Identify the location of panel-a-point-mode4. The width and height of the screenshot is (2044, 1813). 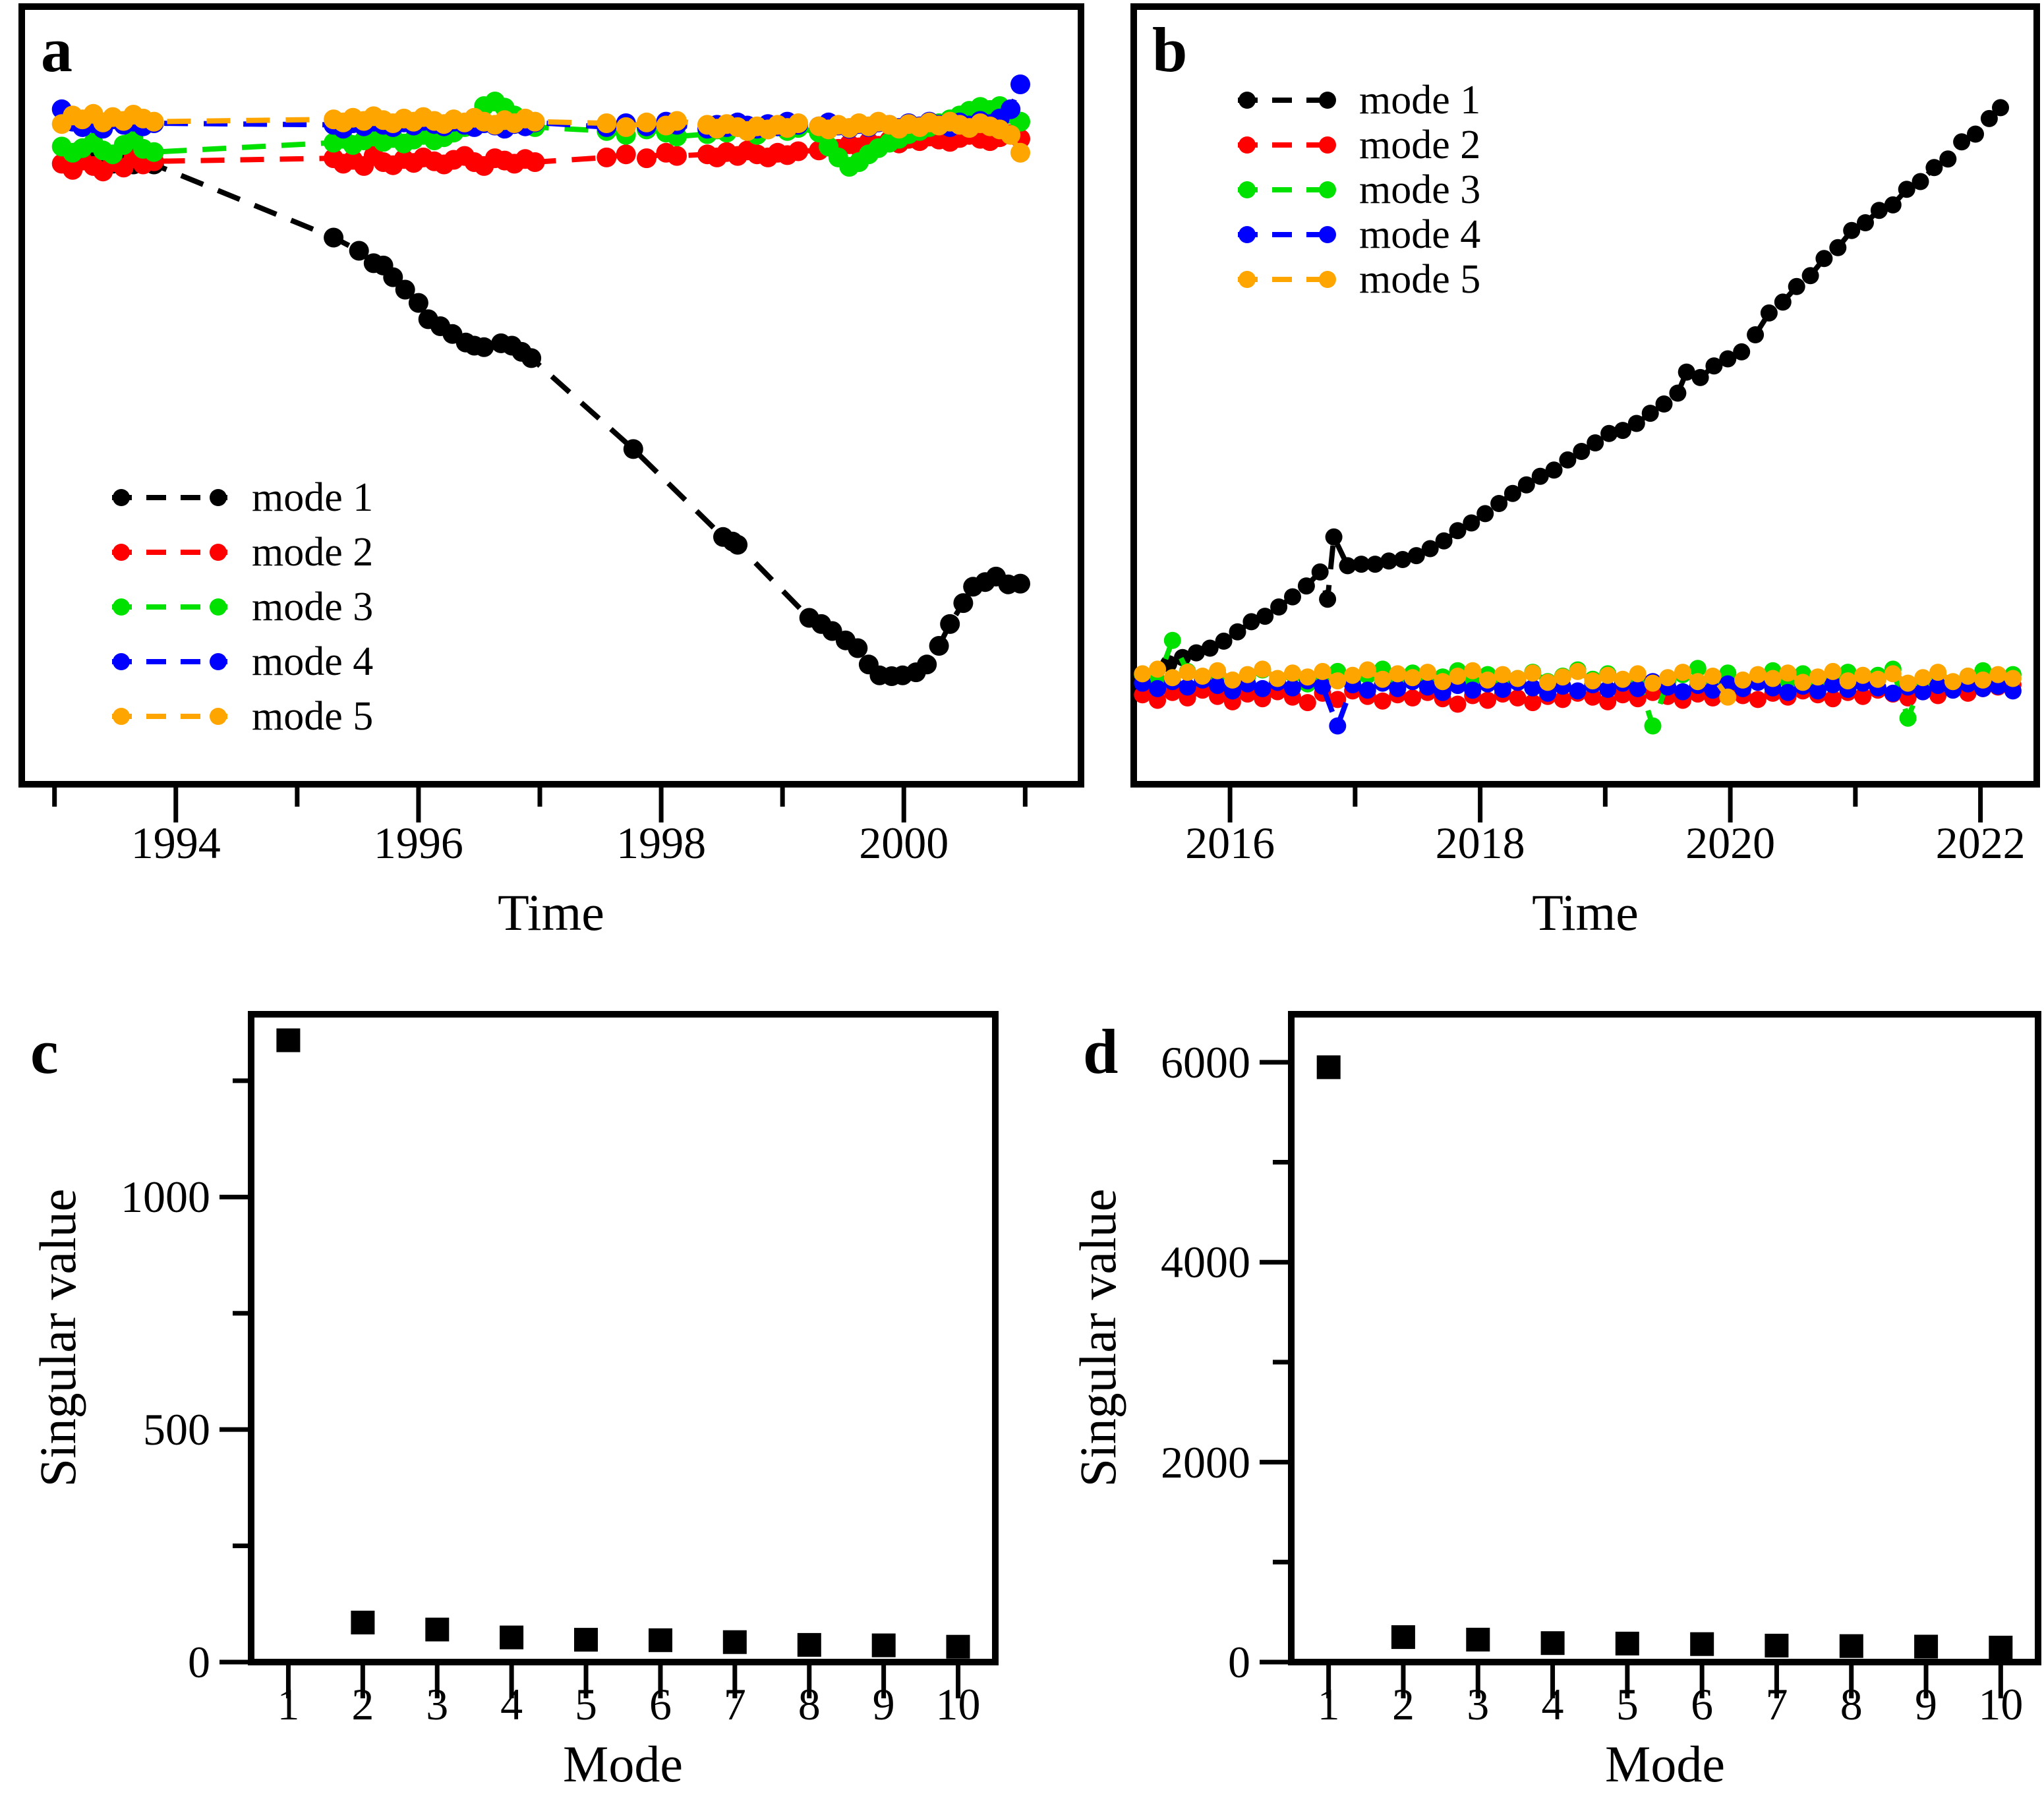
(1020, 84).